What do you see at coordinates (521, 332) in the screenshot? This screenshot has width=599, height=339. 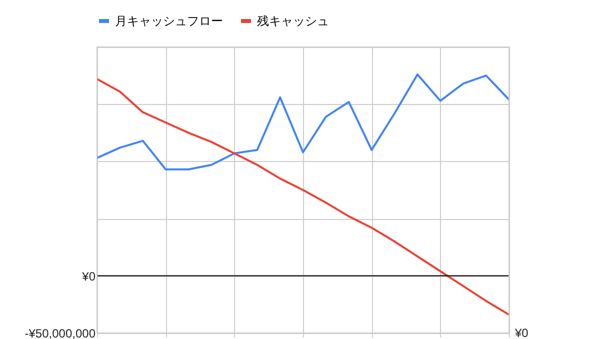 I see `text: ¥0` at bounding box center [521, 332].